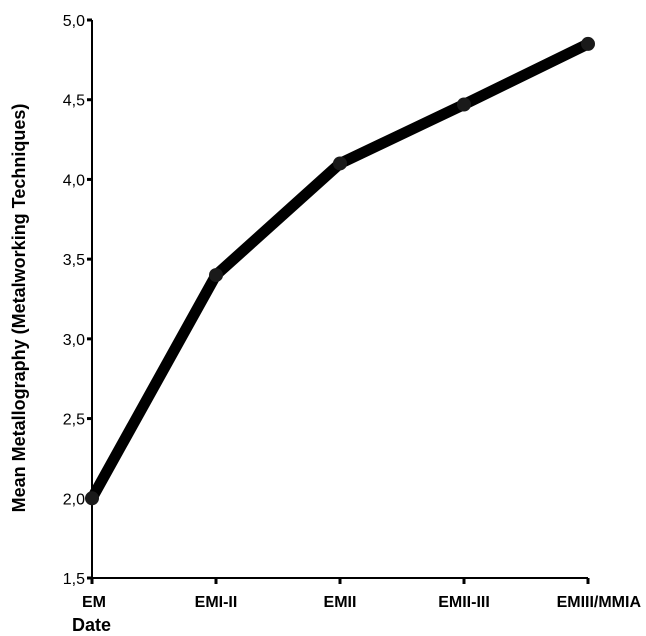 The width and height of the screenshot is (646, 636). Describe the element at coordinates (74, 180) in the screenshot. I see `y-tick-label: 4,0` at that location.